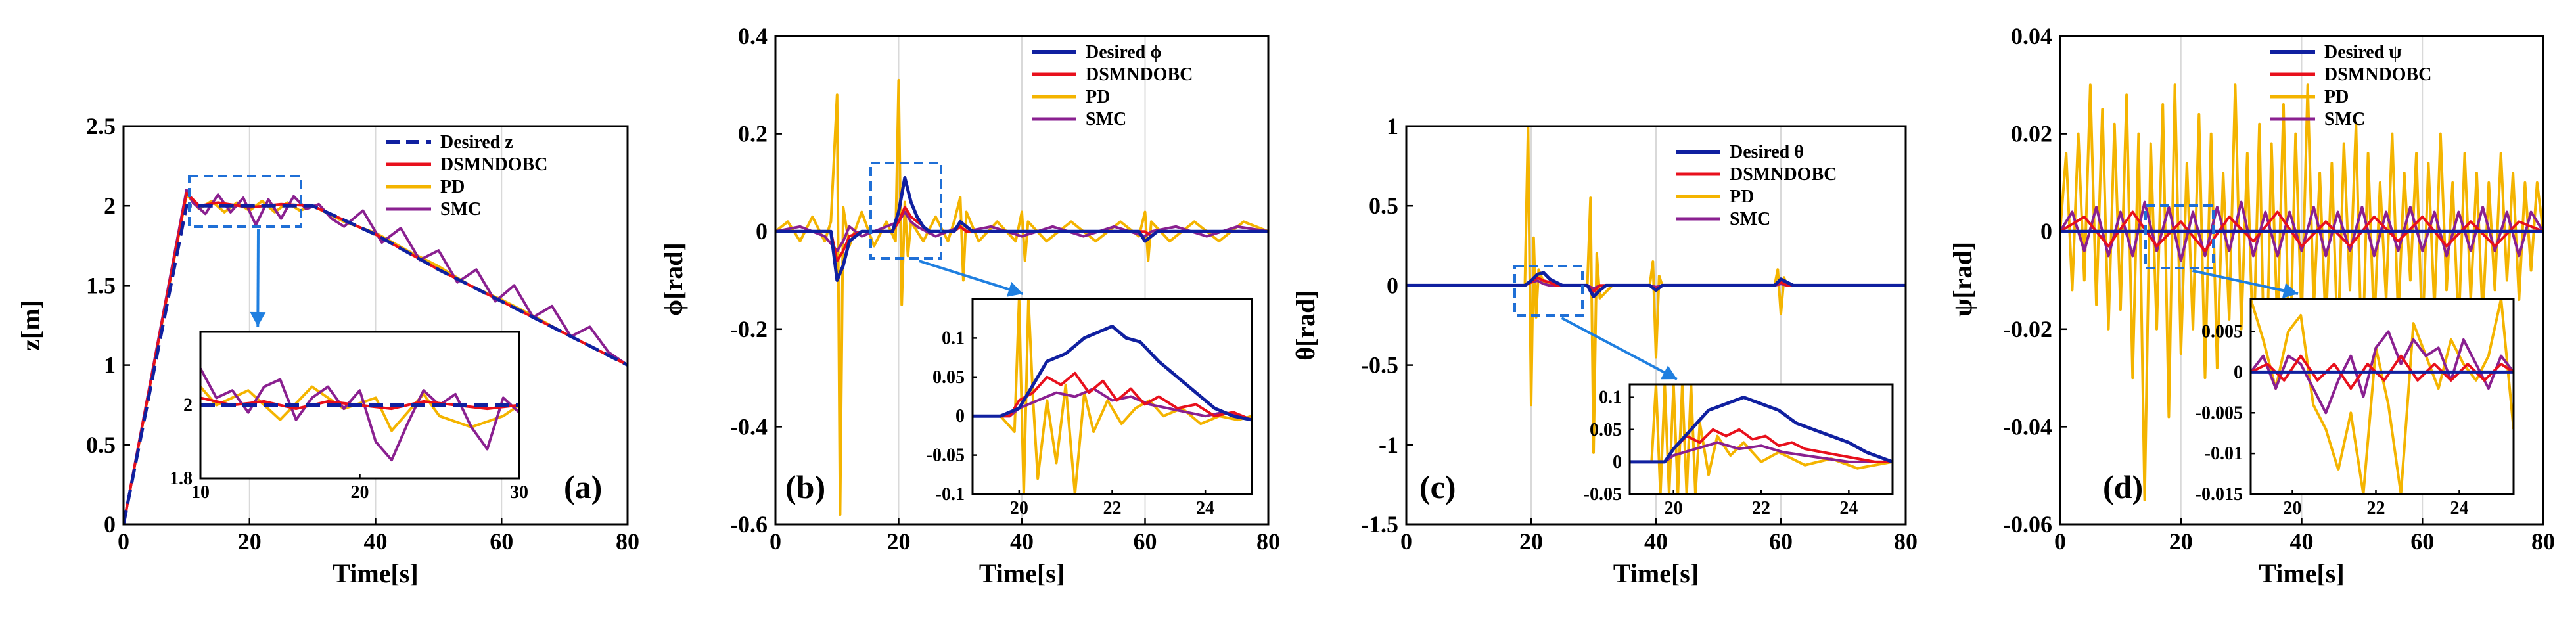 The height and width of the screenshot is (619, 2576). What do you see at coordinates (452, 187) in the screenshot?
I see `panel-a-legend-label: PD` at bounding box center [452, 187].